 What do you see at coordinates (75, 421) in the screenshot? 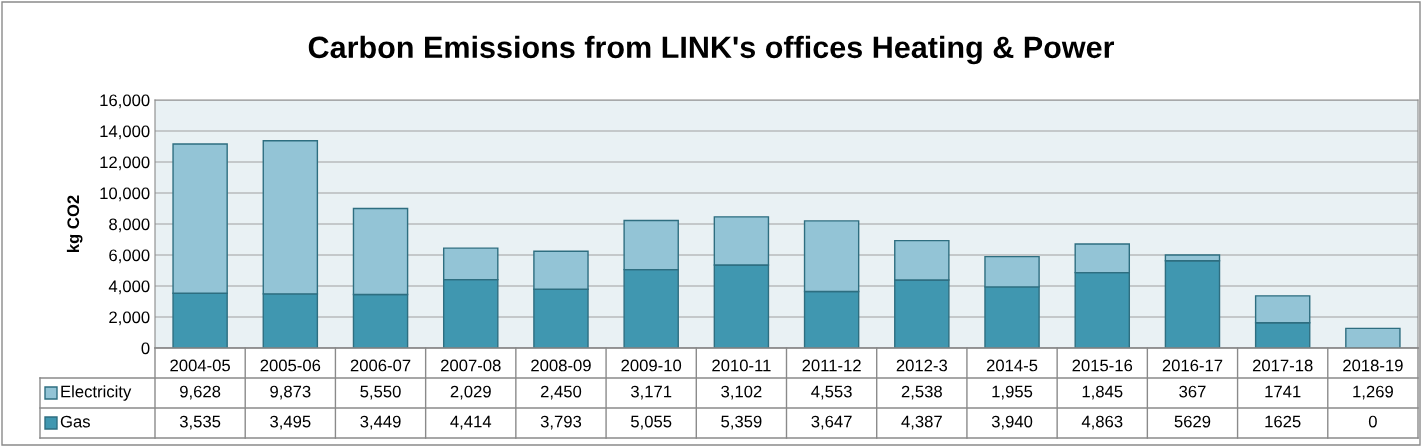
I see `legend-label: Gas` at bounding box center [75, 421].